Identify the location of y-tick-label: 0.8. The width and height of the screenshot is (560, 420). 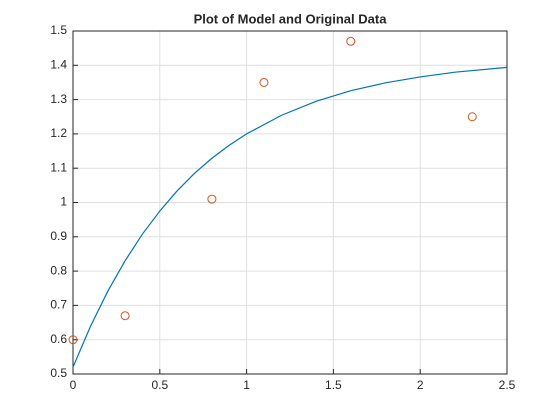
(58, 270).